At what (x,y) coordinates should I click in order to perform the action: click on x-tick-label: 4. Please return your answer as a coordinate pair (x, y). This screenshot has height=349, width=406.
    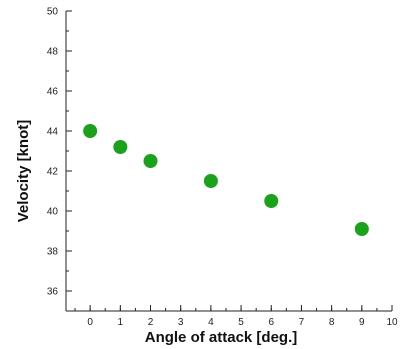
    Looking at the image, I should click on (211, 322).